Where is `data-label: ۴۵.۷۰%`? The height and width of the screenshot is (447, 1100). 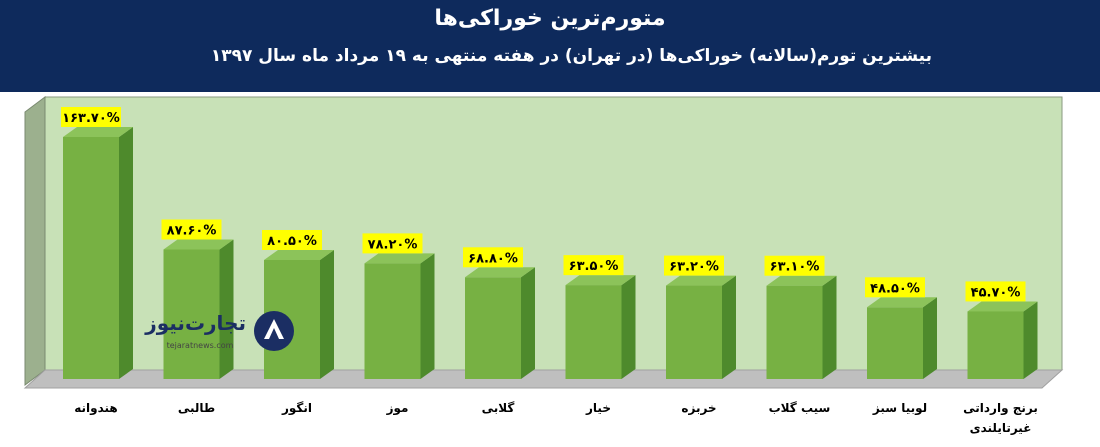 data-label: ۴۵.۷۰% is located at coordinates (996, 292).